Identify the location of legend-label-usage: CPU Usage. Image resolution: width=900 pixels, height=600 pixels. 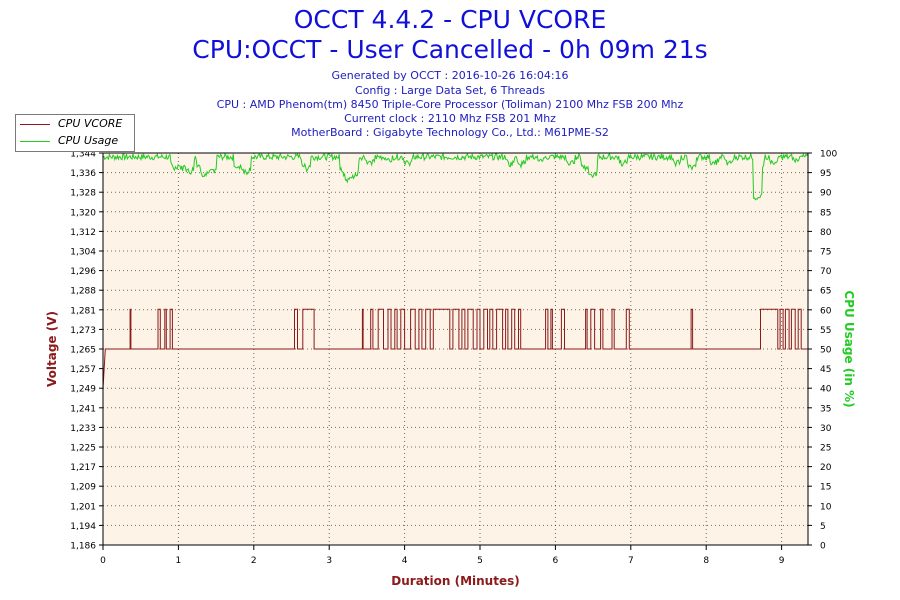
(88, 140).